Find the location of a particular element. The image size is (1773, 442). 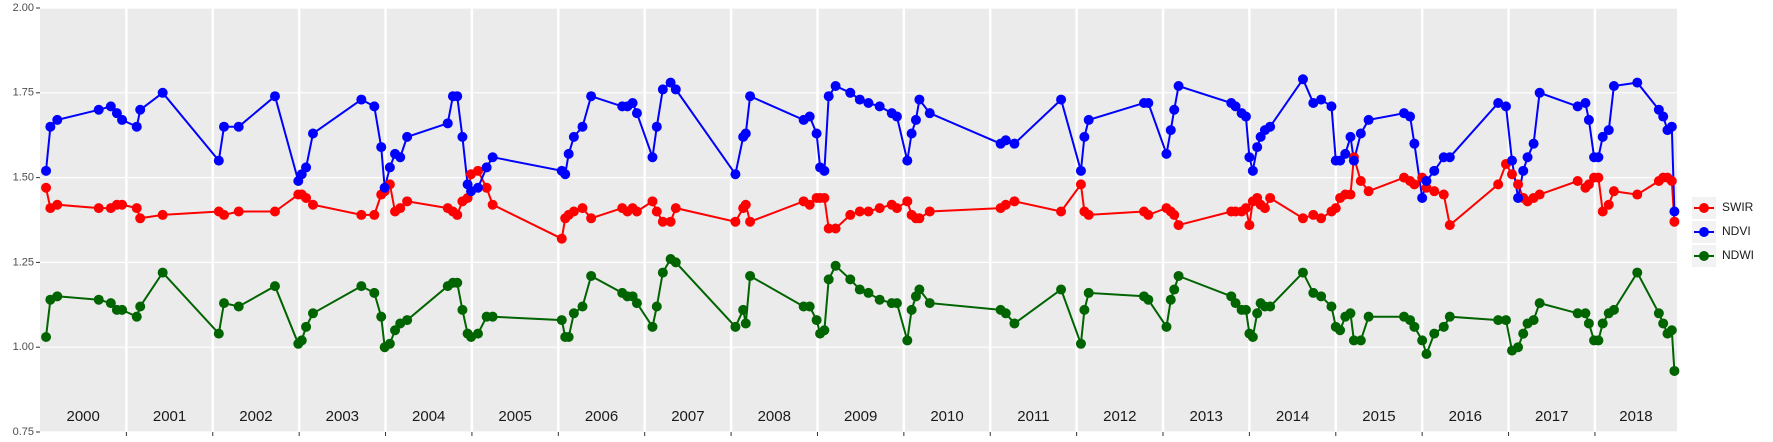

year-label: 2014 is located at coordinates (1292, 416).